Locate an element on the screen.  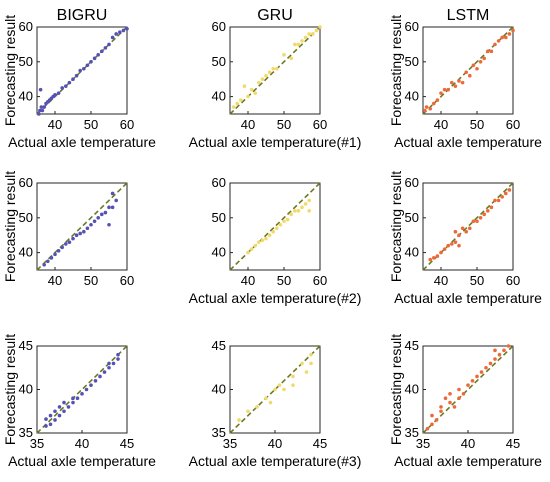
y-tick-label: 50 is located at coordinates (219, 61).